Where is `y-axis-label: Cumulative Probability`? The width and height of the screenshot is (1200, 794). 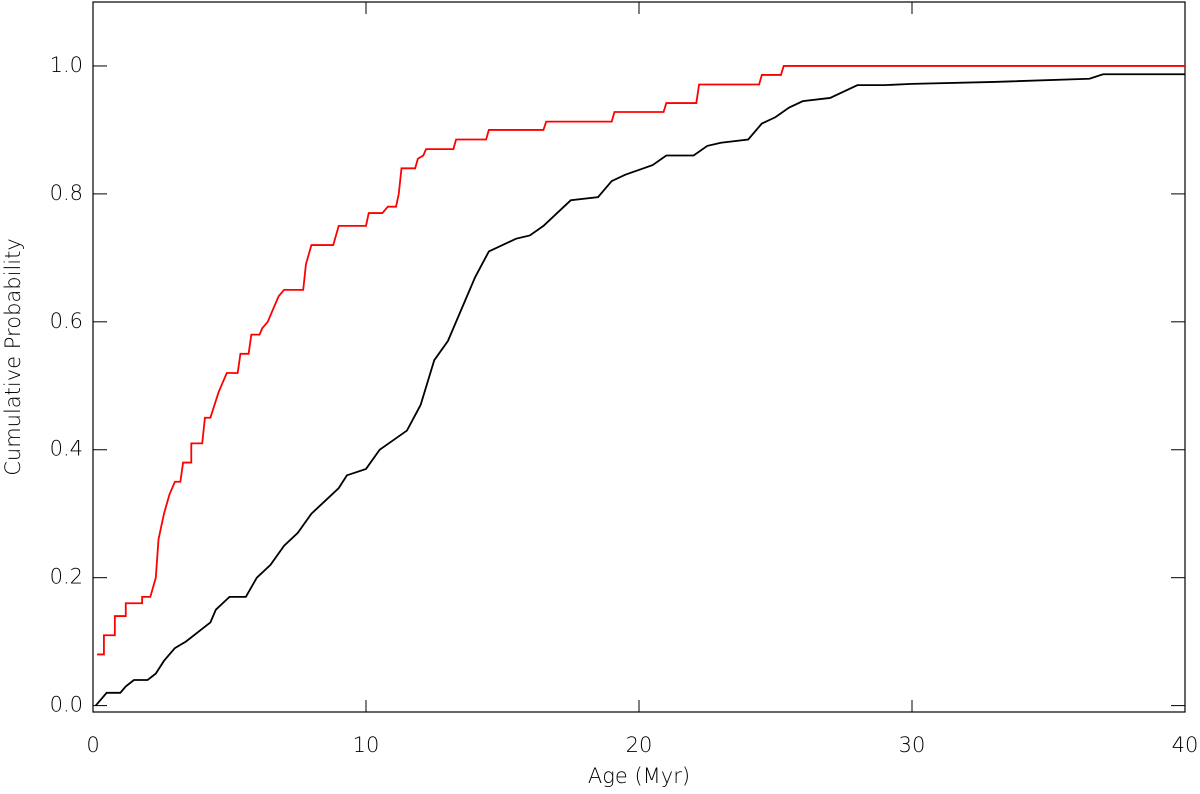
y-axis-label: Cumulative Probability is located at coordinates (13, 357).